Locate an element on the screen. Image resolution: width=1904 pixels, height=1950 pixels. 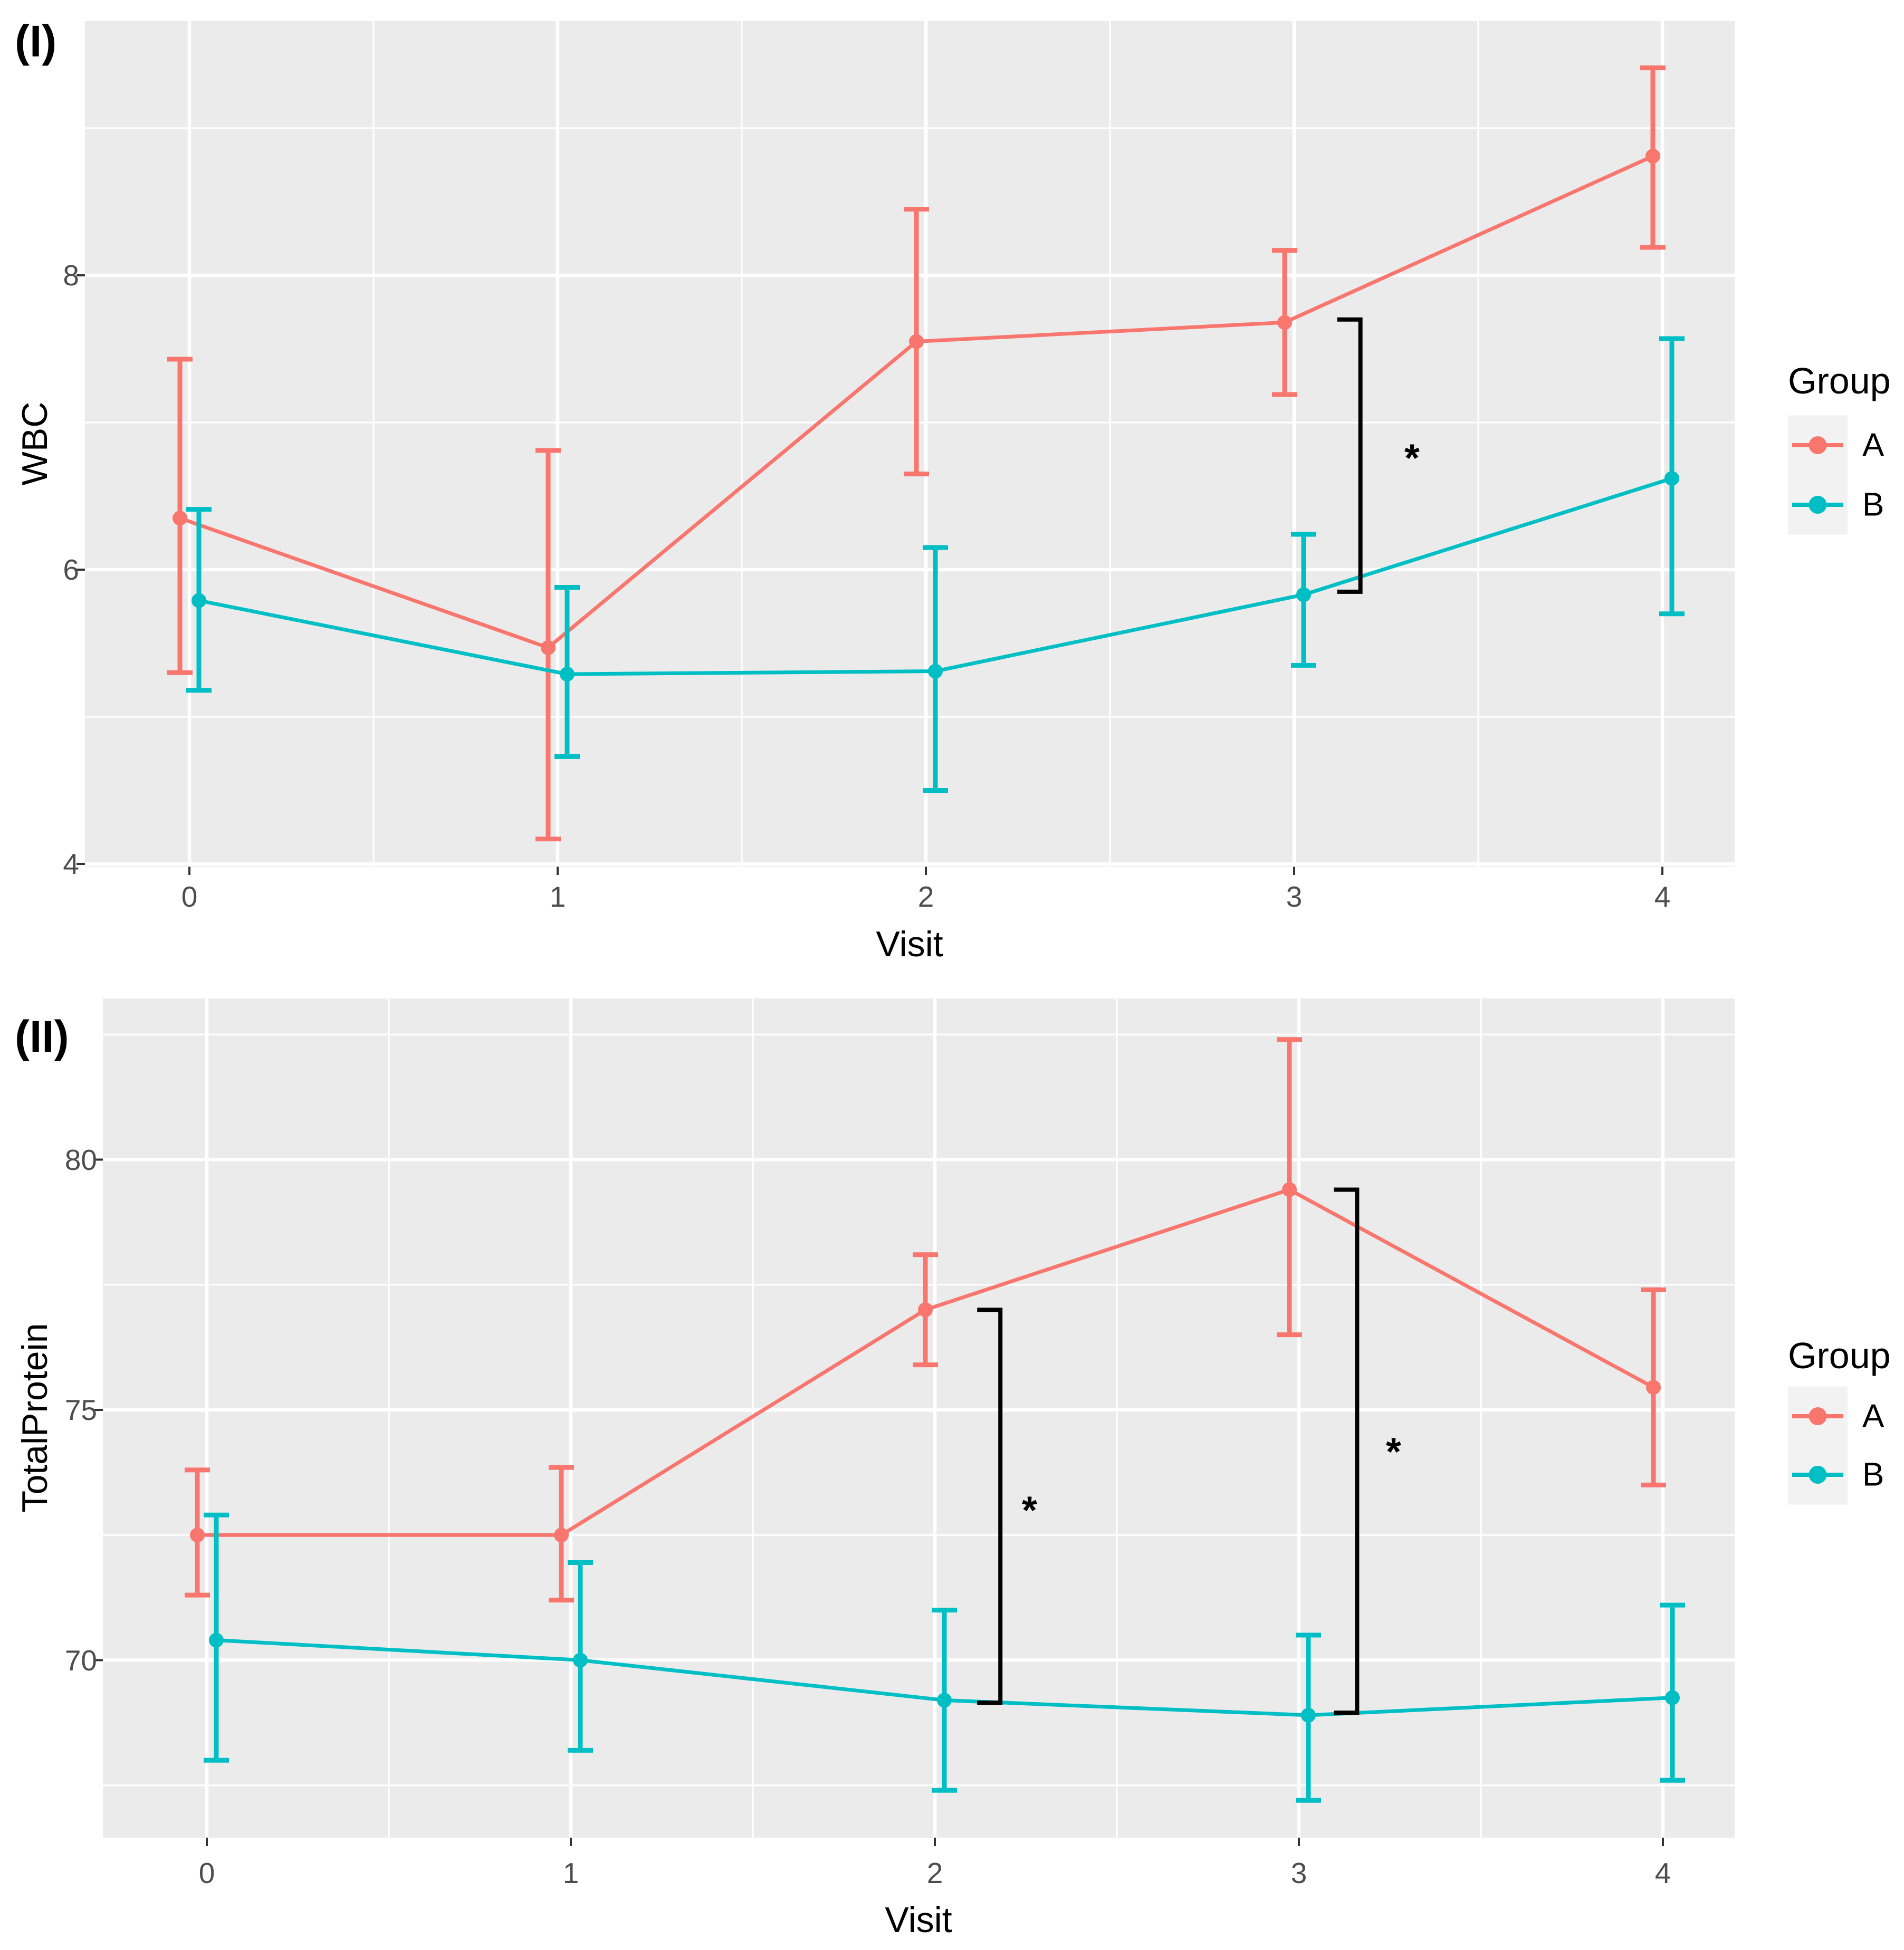
y-axis-tick-label: 4 is located at coordinates (71, 864).